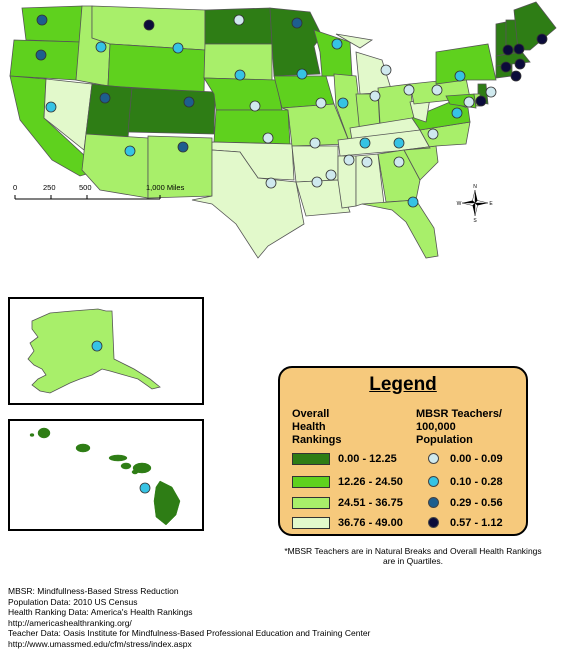 The height and width of the screenshot is (649, 567). I want to click on state-nebraska, so click(243, 94).